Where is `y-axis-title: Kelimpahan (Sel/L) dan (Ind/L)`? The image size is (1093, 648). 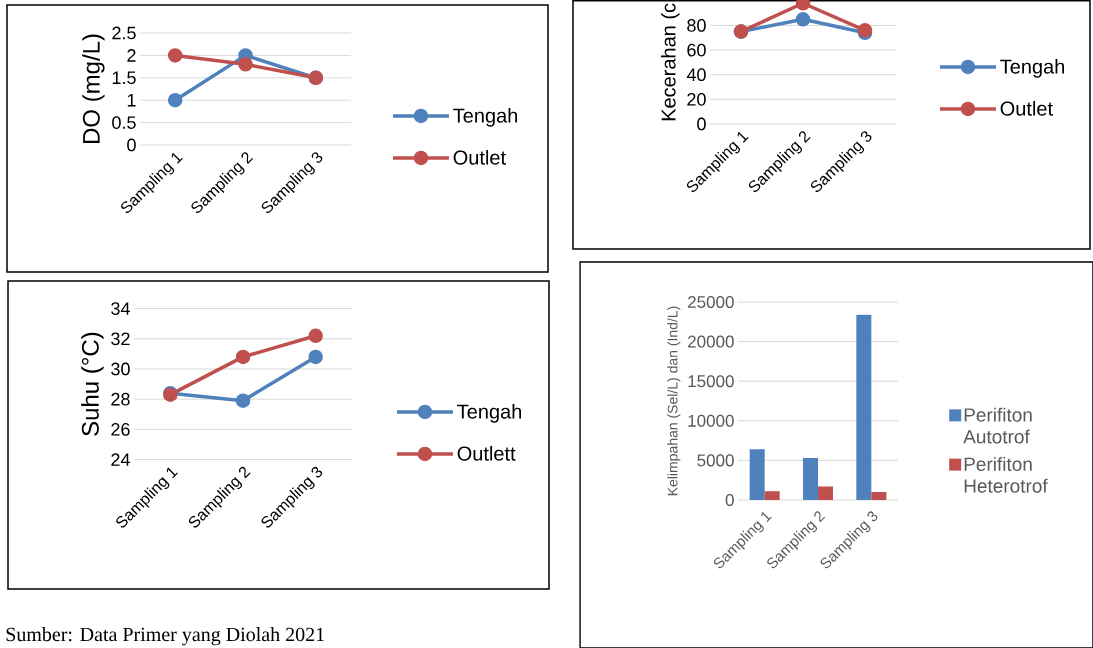 y-axis-title: Kelimpahan (Sel/L) dan (Ind/L) is located at coordinates (674, 401).